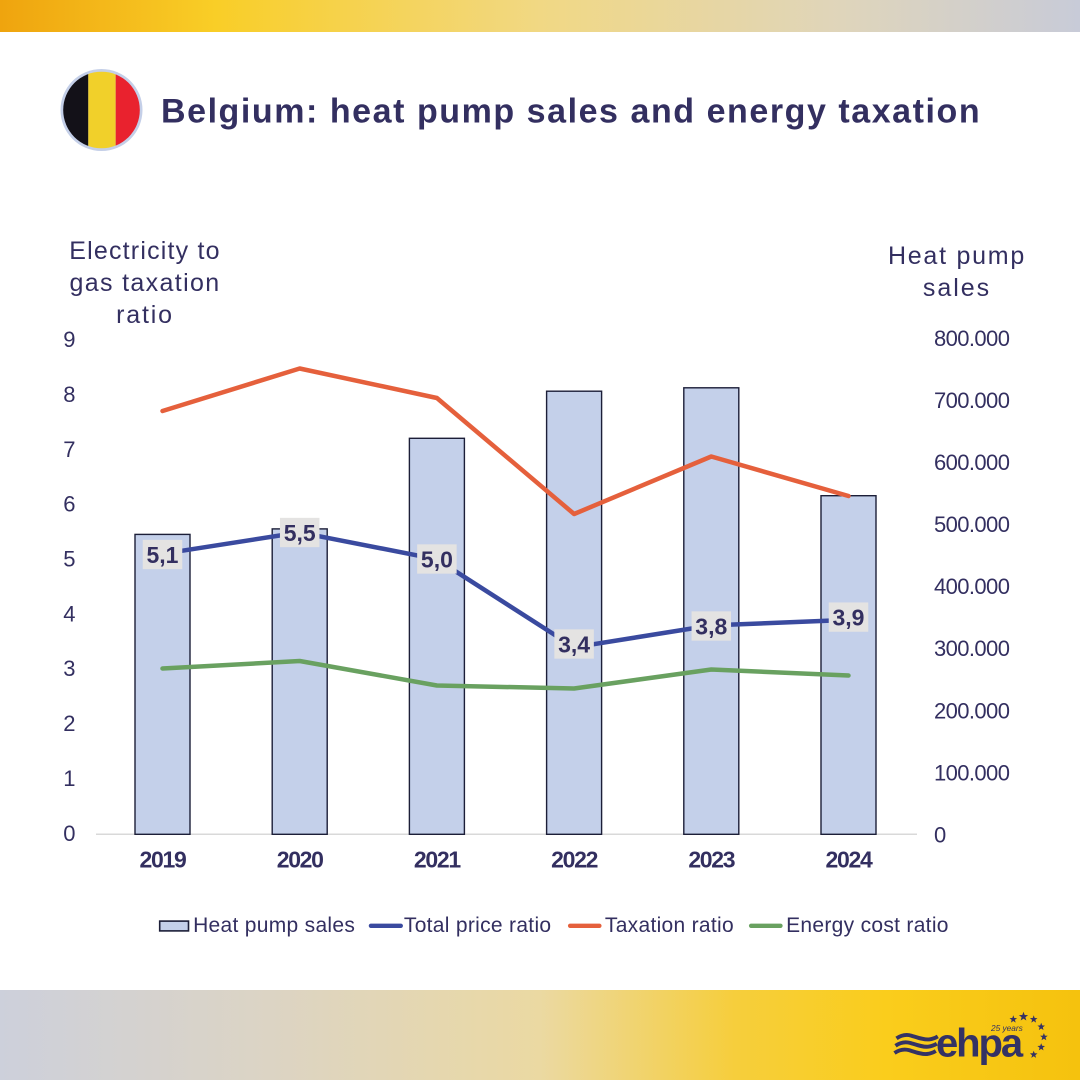 This screenshot has height=1080, width=1080. I want to click on svg-text: 4, so click(69, 614).